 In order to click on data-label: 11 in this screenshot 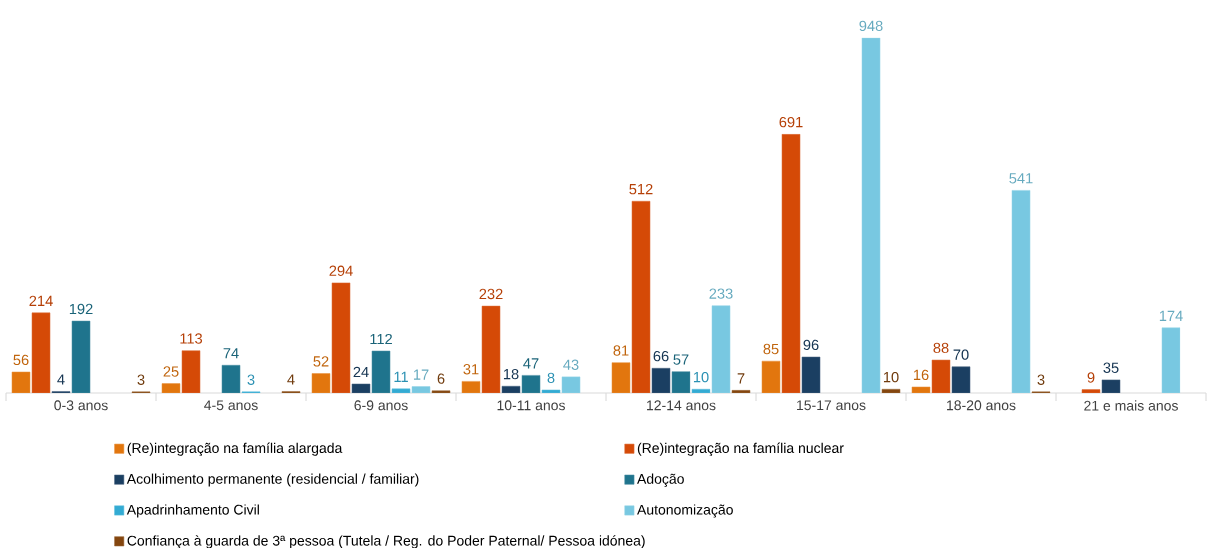, I will do `click(401, 376)`.